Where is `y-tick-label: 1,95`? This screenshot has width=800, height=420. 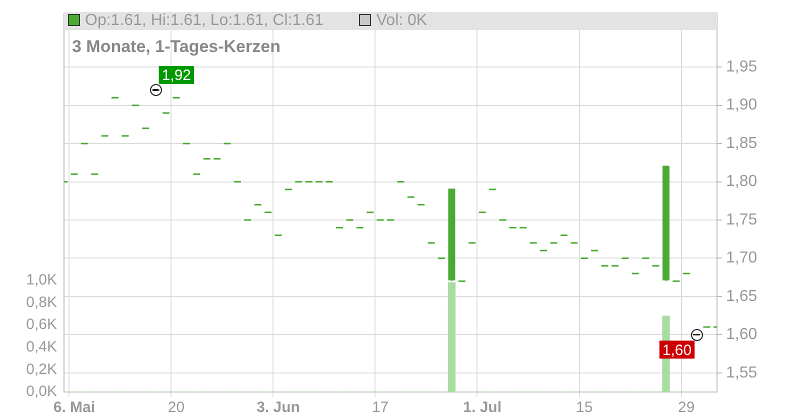
y-tick-label: 1,95 is located at coordinates (742, 67).